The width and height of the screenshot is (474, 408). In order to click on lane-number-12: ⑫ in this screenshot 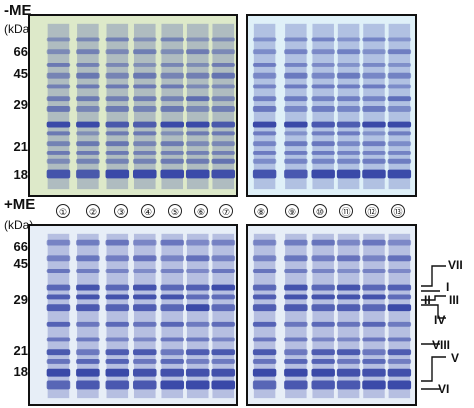, I will do `click(372, 211)`.